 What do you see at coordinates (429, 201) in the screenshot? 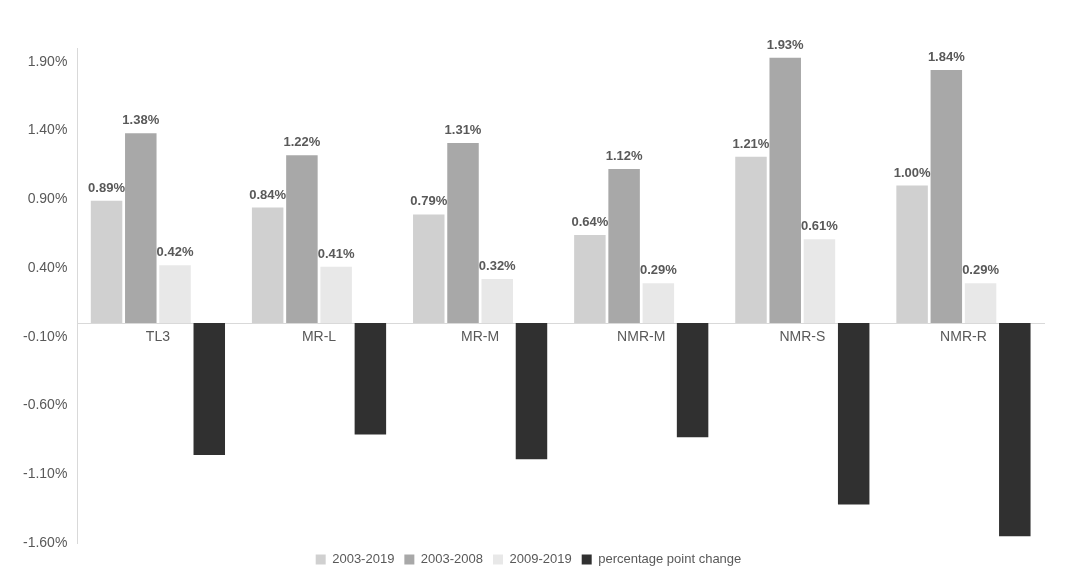
I see `data-label: 0.79%` at bounding box center [429, 201].